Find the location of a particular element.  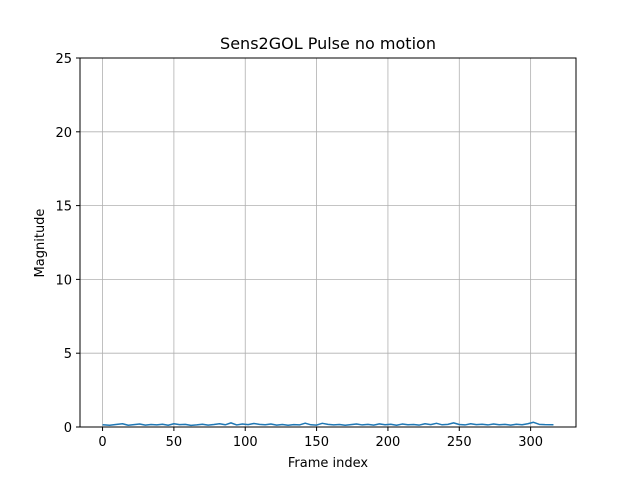

y-axis-label: Magnitude is located at coordinates (40, 243).